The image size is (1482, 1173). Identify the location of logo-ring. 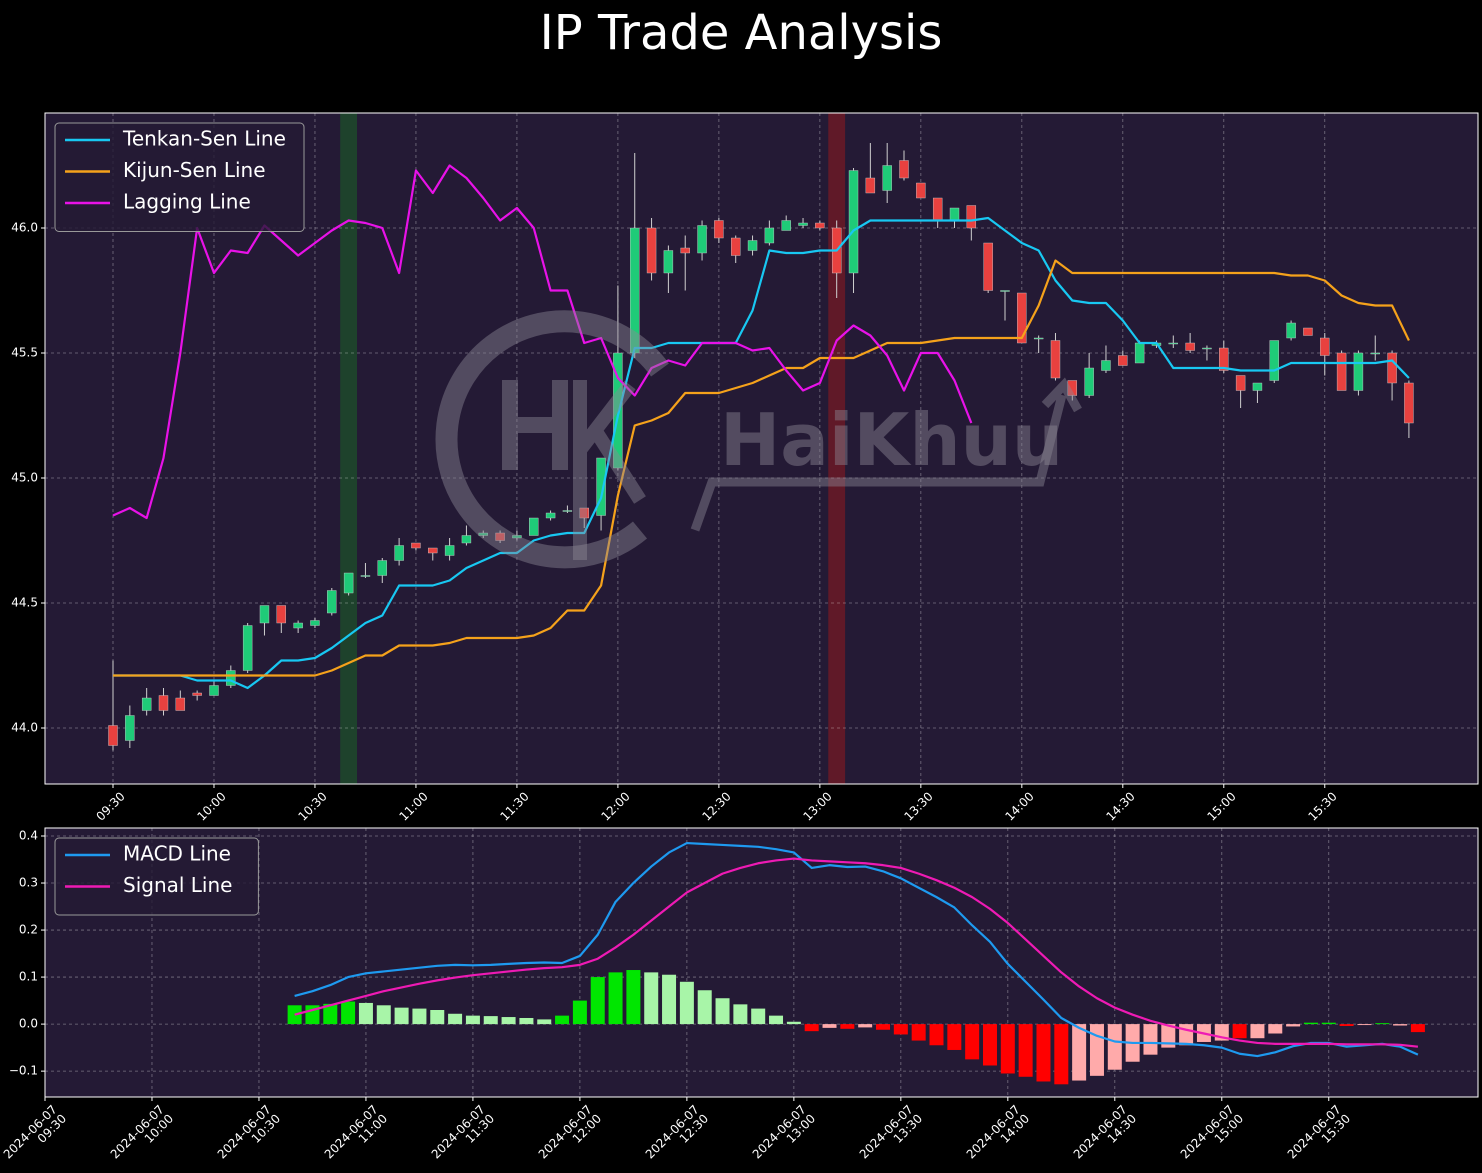
(552, 439).